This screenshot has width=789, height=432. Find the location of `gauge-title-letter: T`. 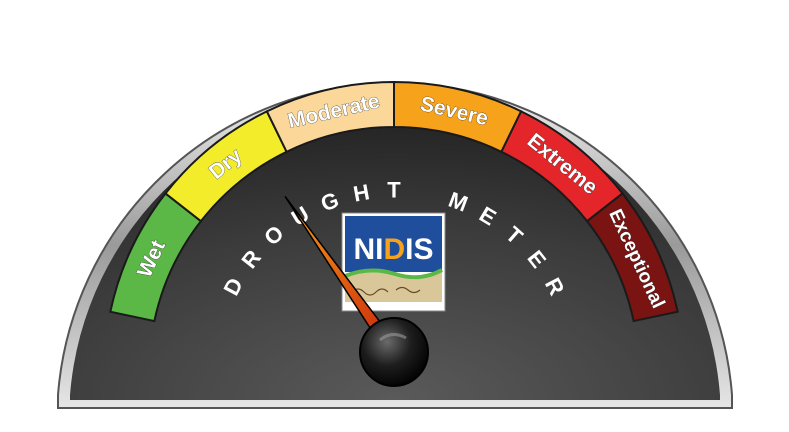

gauge-title-letter: T is located at coordinates (394, 190).